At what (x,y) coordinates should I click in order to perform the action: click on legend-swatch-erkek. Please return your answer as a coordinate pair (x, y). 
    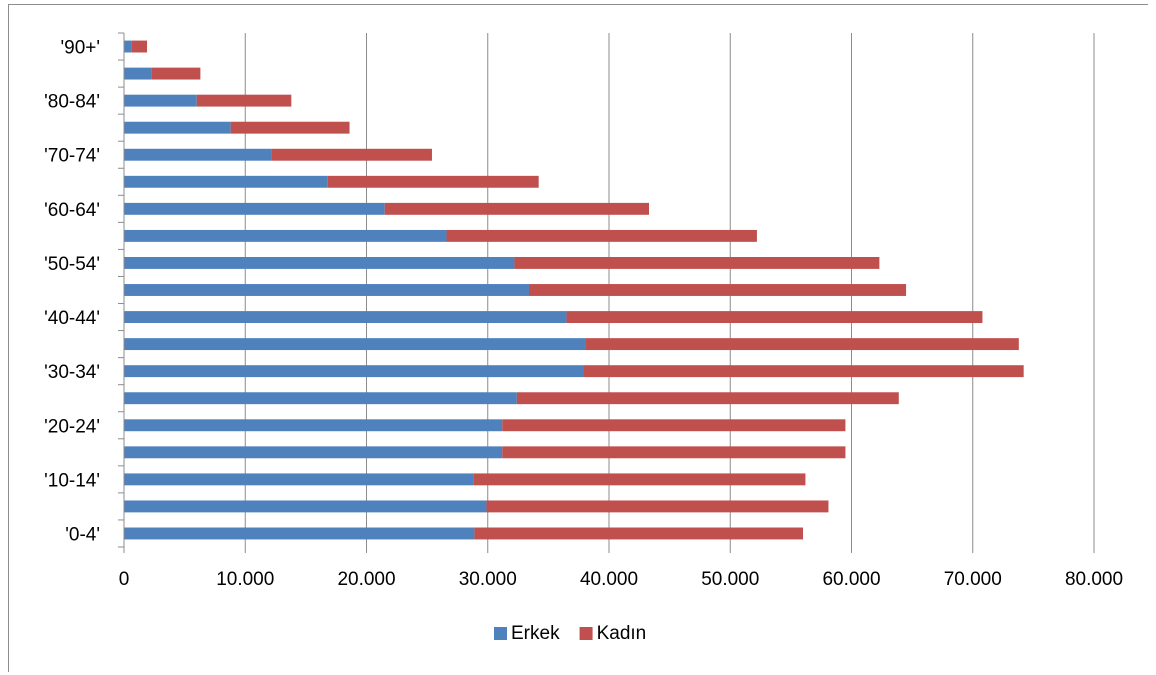
    Looking at the image, I should click on (500, 633).